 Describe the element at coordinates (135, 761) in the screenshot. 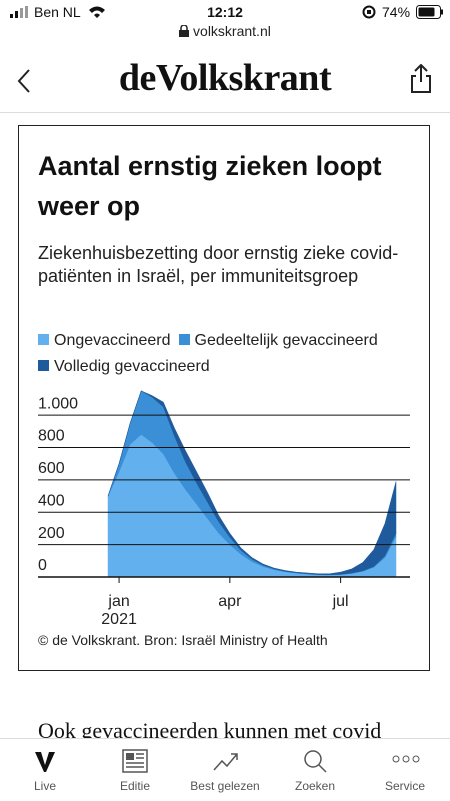

I see `editie-icon` at that location.